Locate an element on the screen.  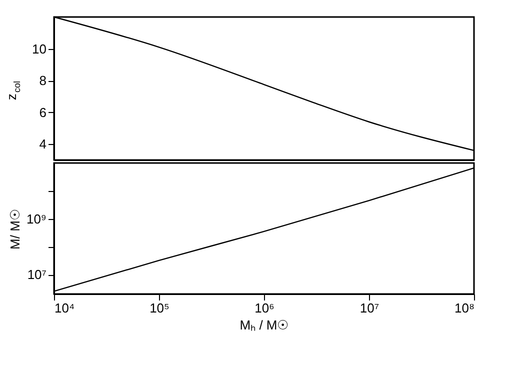
y-axis-title: M/ M☉ is located at coordinates (14, 229).